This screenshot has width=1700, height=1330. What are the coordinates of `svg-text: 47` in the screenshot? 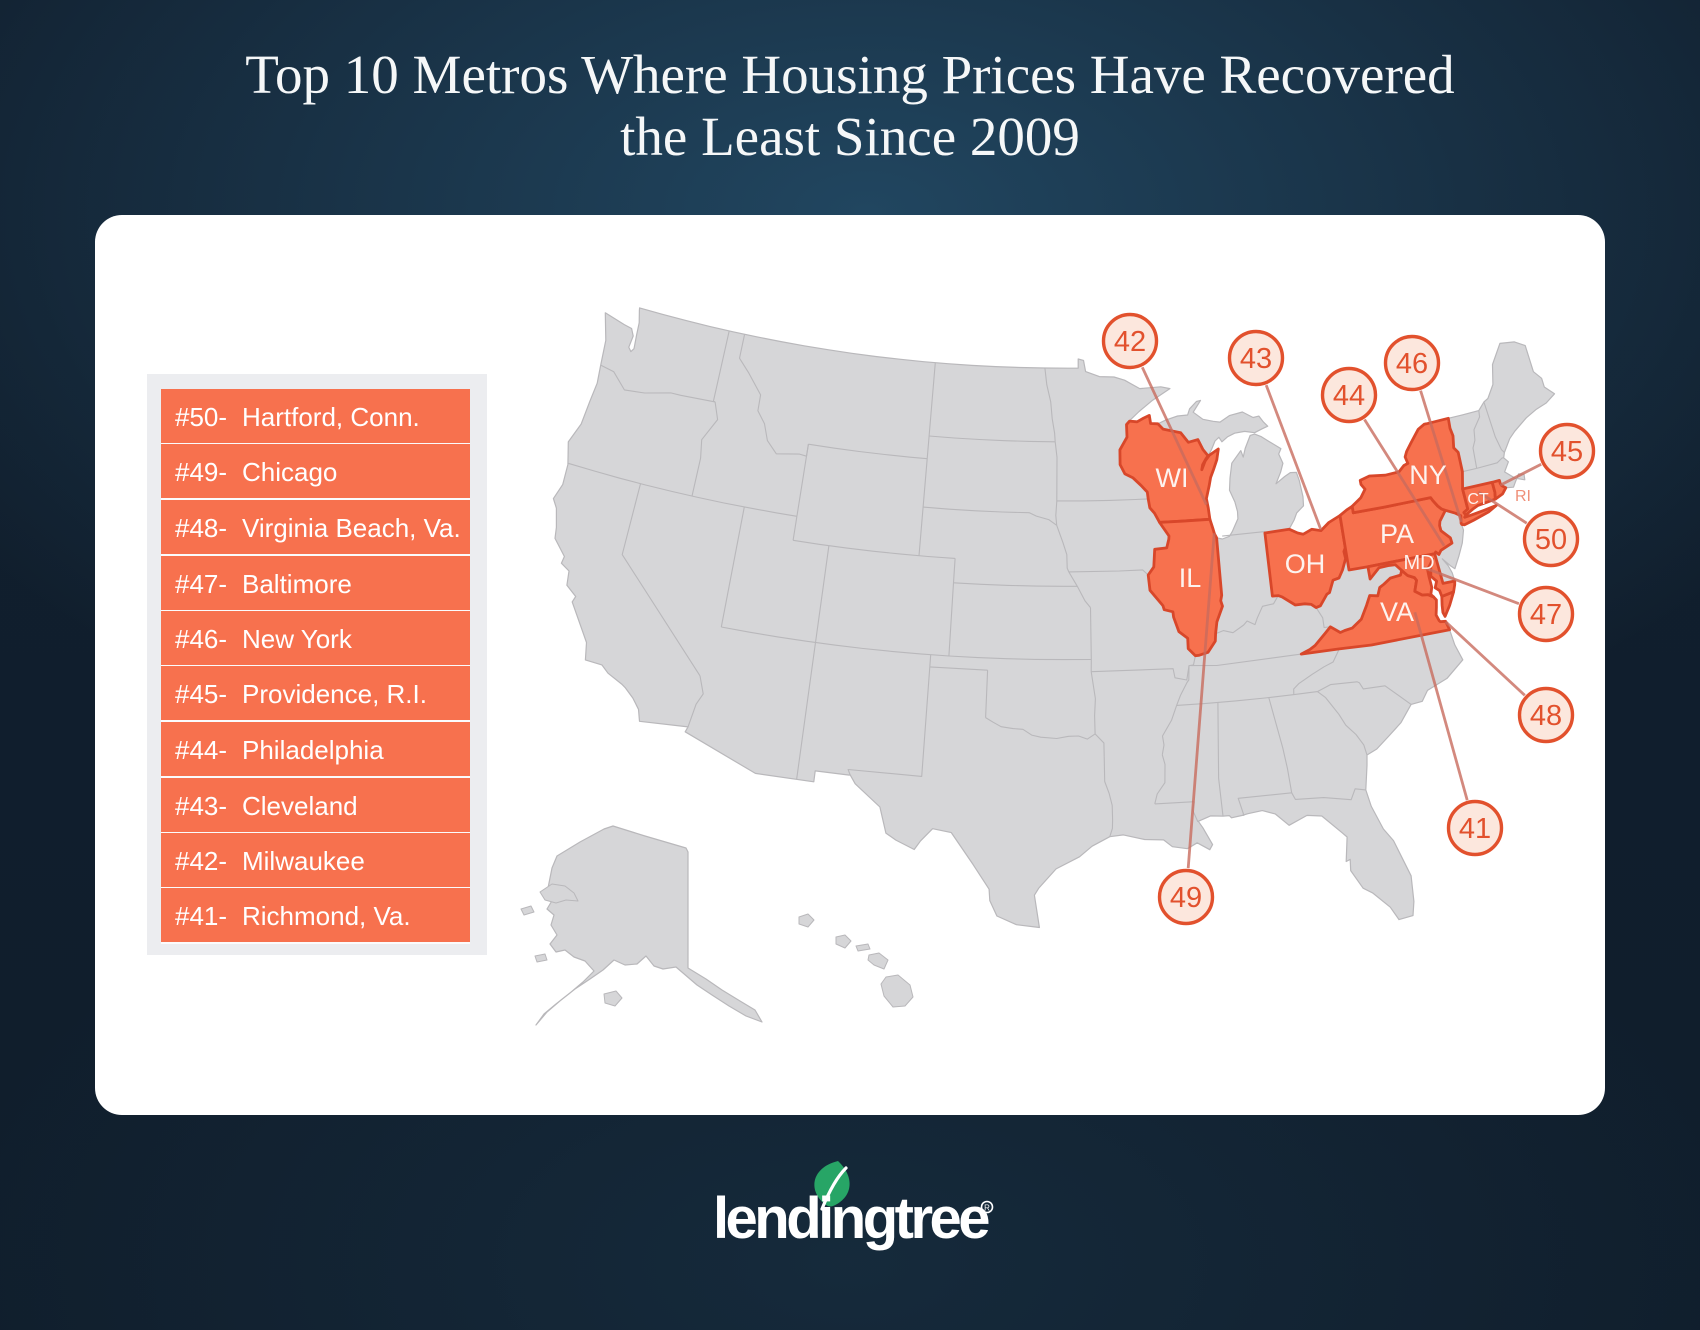 It's located at (1546, 615).